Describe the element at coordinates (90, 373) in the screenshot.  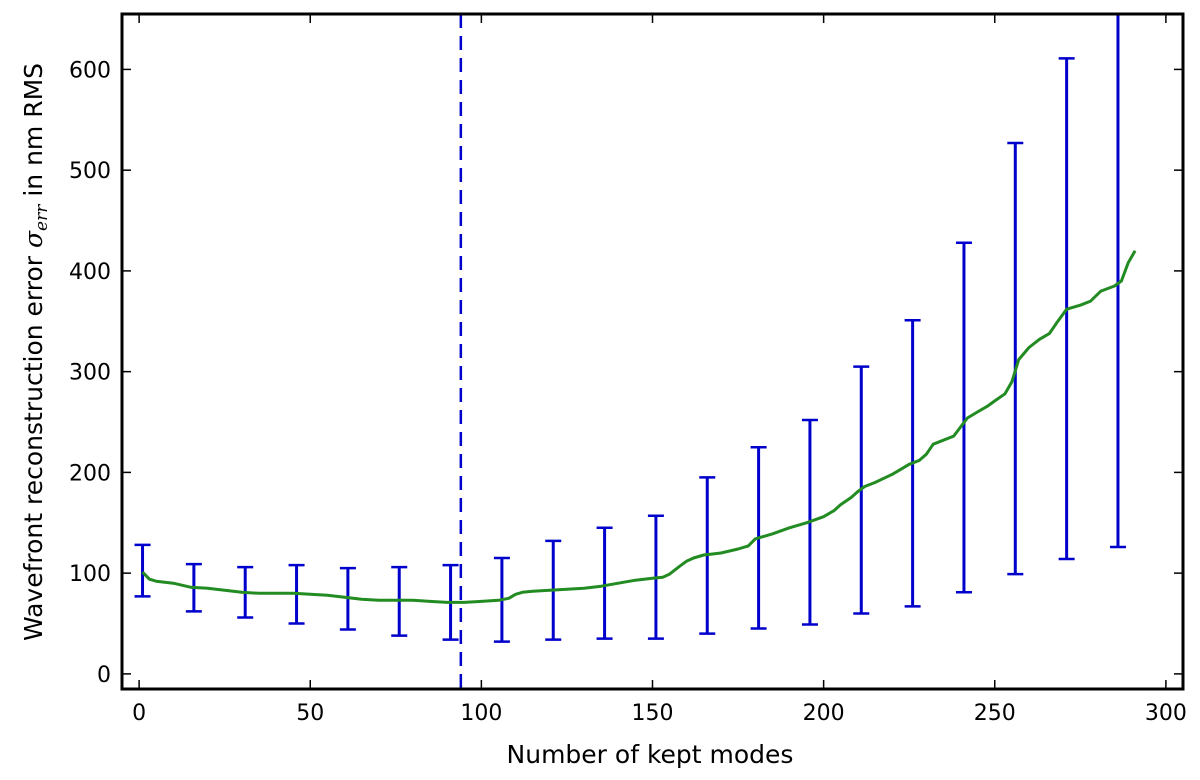
I see `y-tick-label: 300` at that location.